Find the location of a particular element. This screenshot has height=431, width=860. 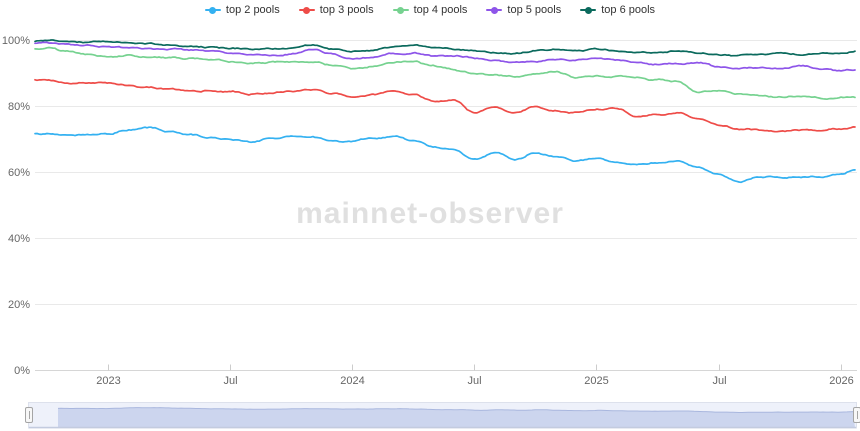

legend-item-top-4-pools: top 4 pools is located at coordinates (430, 10).